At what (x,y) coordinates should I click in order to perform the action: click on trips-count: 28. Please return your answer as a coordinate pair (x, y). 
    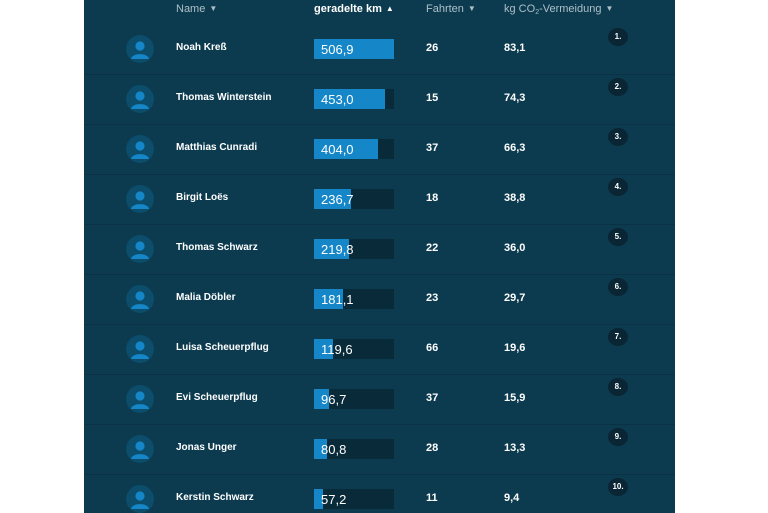
    Looking at the image, I should click on (432, 448).